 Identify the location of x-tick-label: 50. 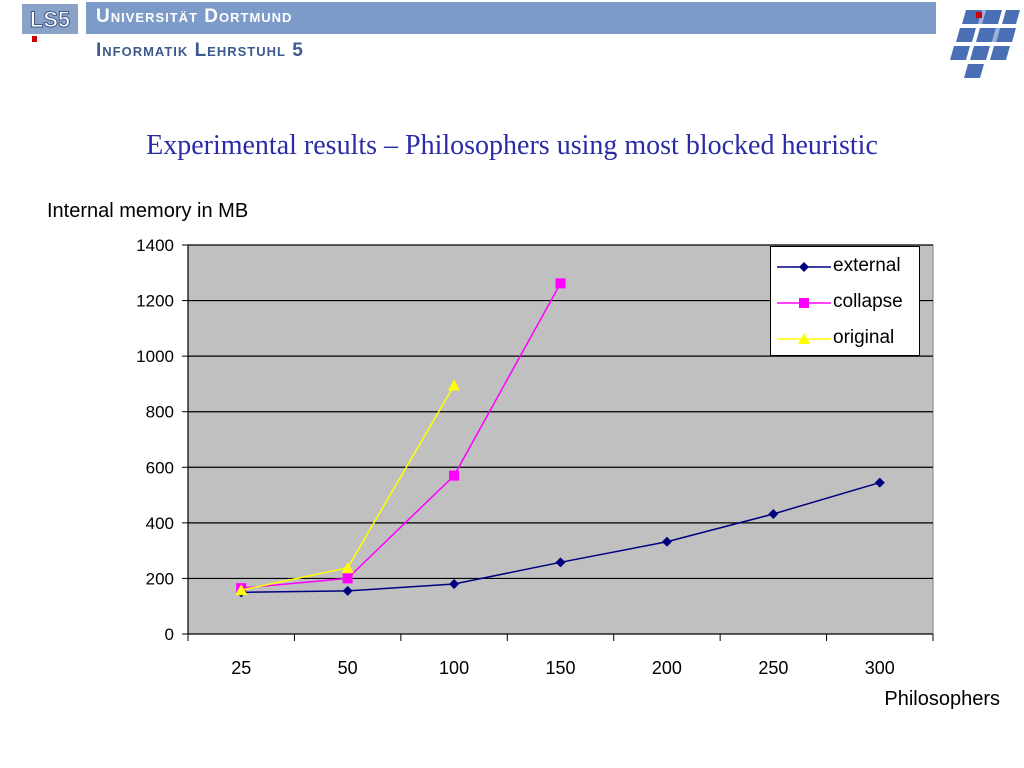
(348, 668).